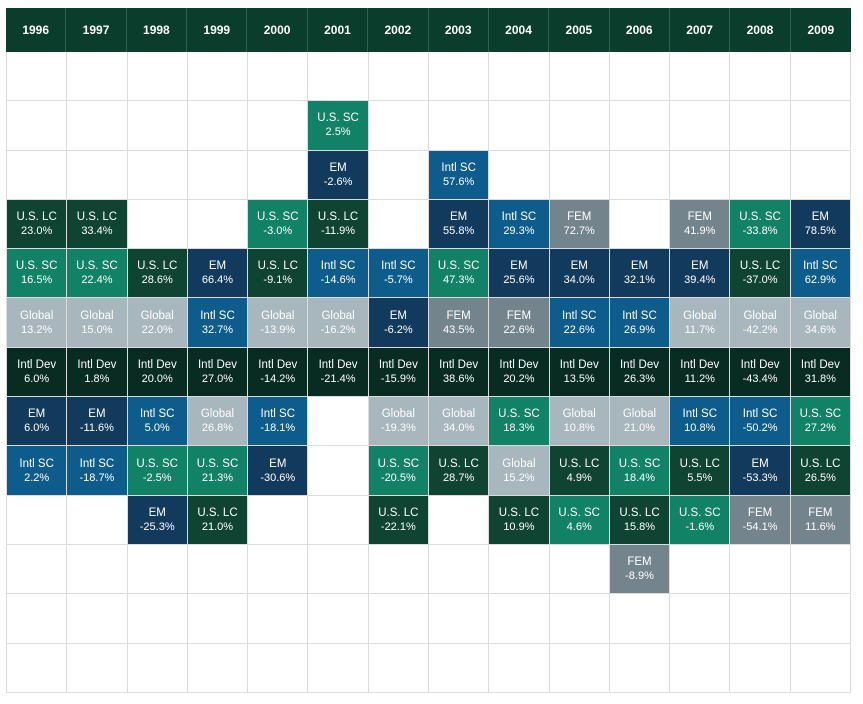 The image size is (863, 704). I want to click on return-value: -13.9%, so click(278, 329).